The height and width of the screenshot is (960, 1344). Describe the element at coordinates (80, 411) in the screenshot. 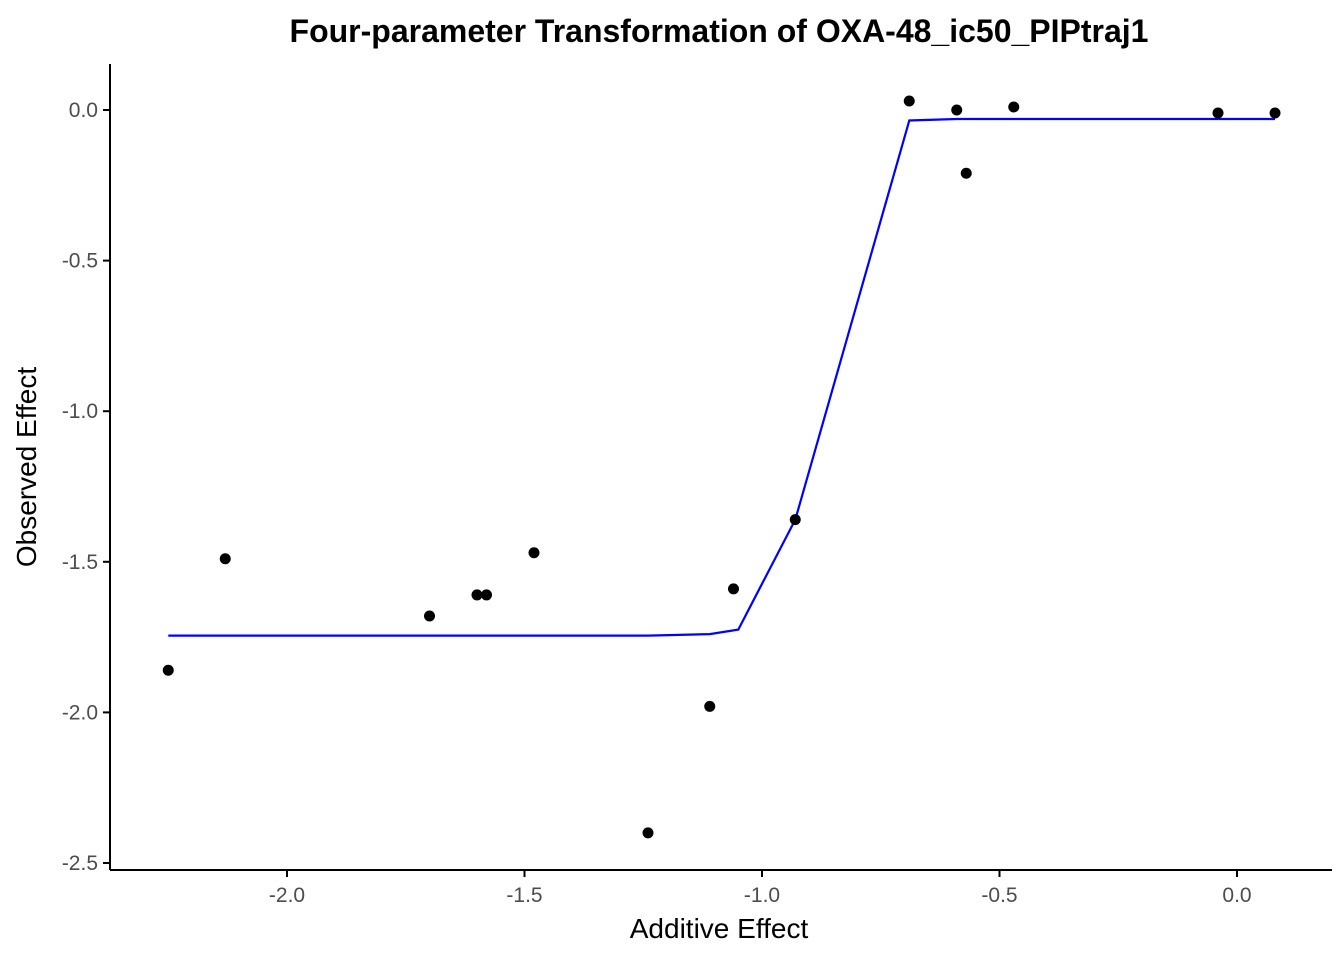

I see `y-tick-label: -1.0` at that location.